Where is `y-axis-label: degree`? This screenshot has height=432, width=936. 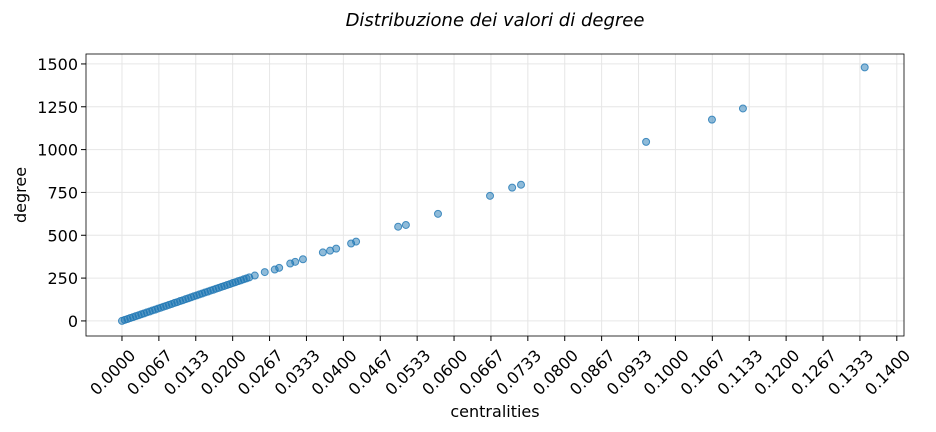
y-axis-label: degree is located at coordinates (20, 195).